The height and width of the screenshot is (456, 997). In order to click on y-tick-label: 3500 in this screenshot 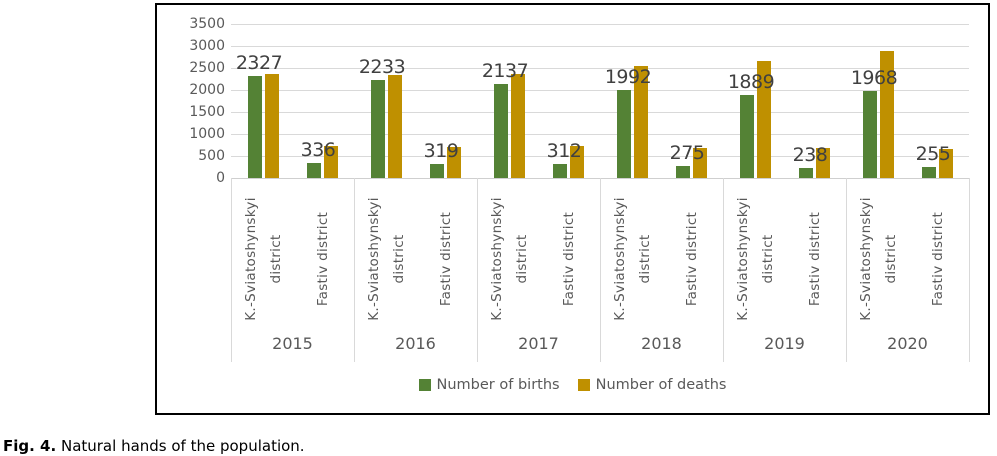, I will do `click(207, 24)`.